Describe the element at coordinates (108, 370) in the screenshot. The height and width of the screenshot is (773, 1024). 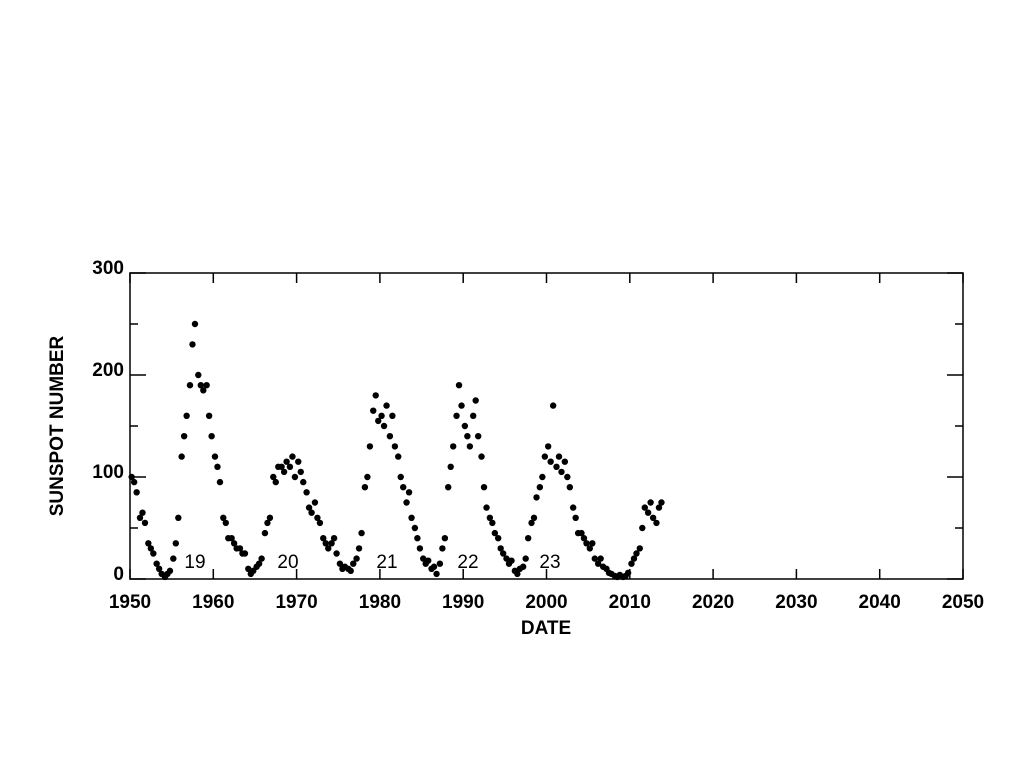
I see `y-tick-label: 200` at that location.